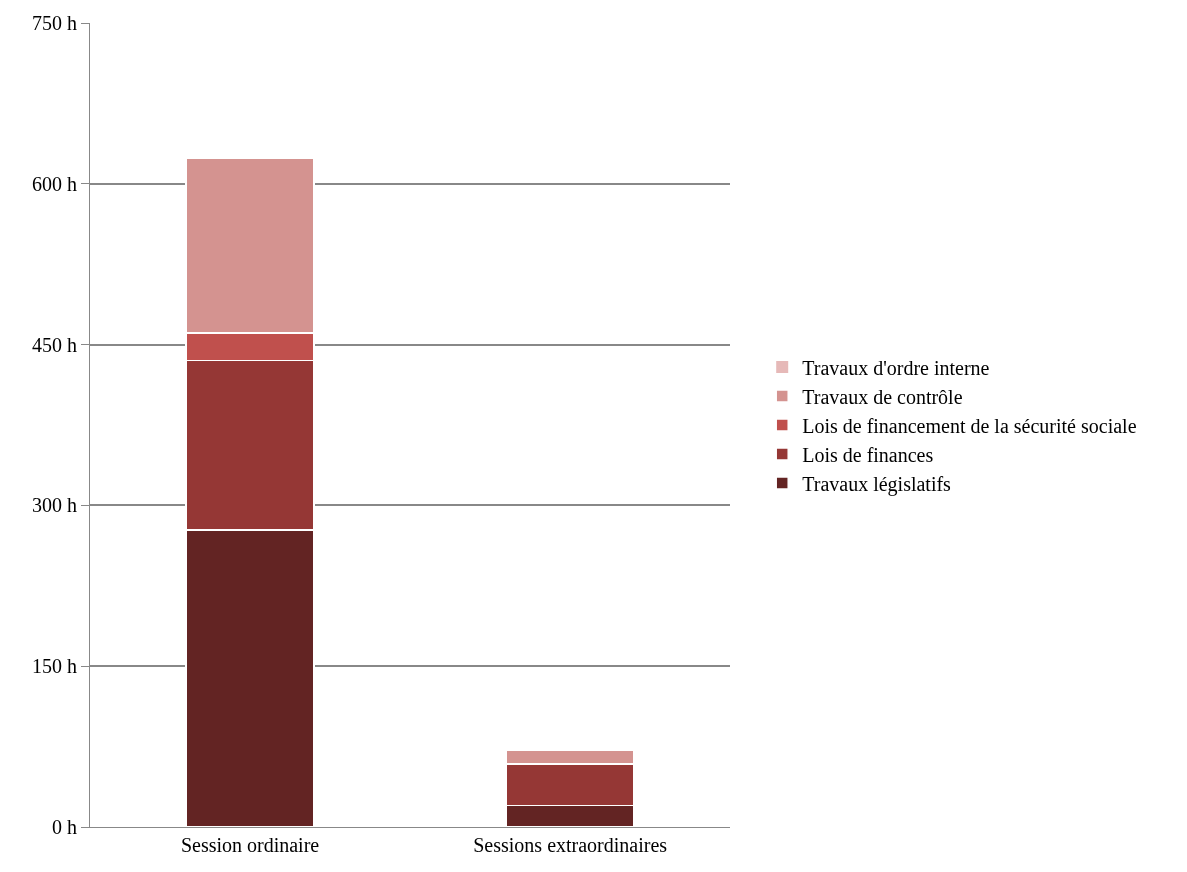 Image resolution: width=1187 pixels, height=872 pixels. I want to click on y-tick-label: 750 h, so click(54, 23).